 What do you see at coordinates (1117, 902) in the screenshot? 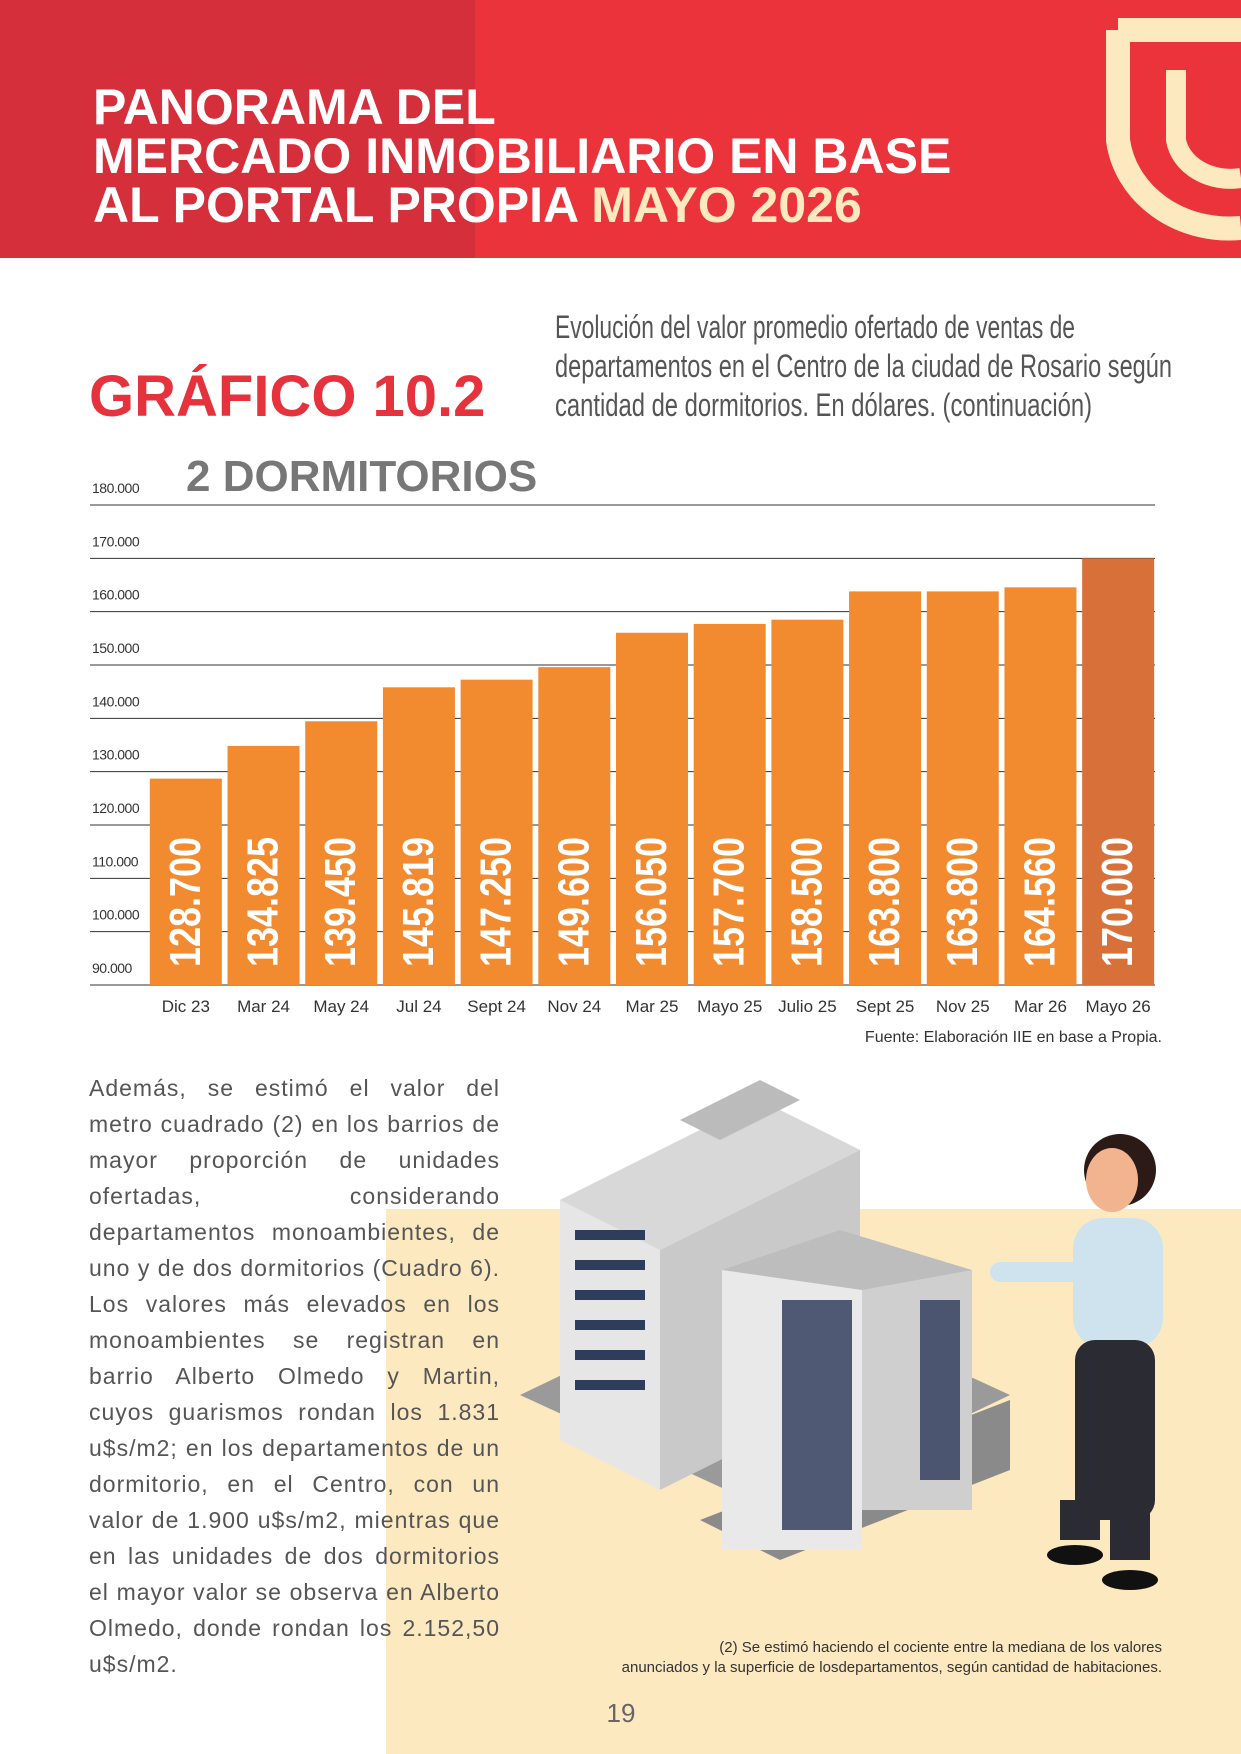
I see `value-label: 170.000` at bounding box center [1117, 902].